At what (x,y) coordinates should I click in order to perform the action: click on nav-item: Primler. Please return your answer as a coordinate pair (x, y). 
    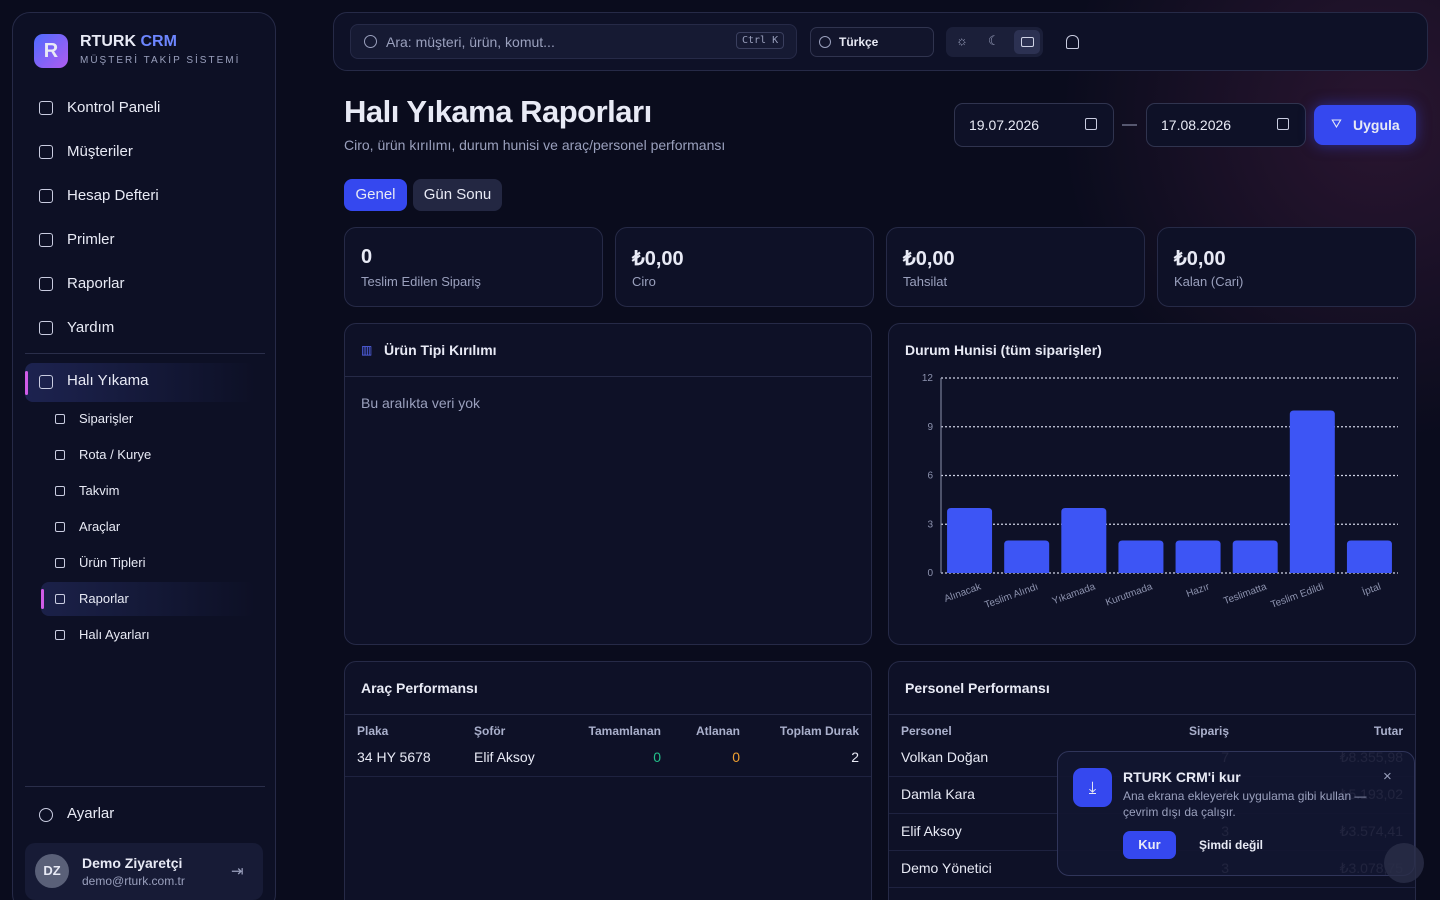
    Looking at the image, I should click on (91, 239).